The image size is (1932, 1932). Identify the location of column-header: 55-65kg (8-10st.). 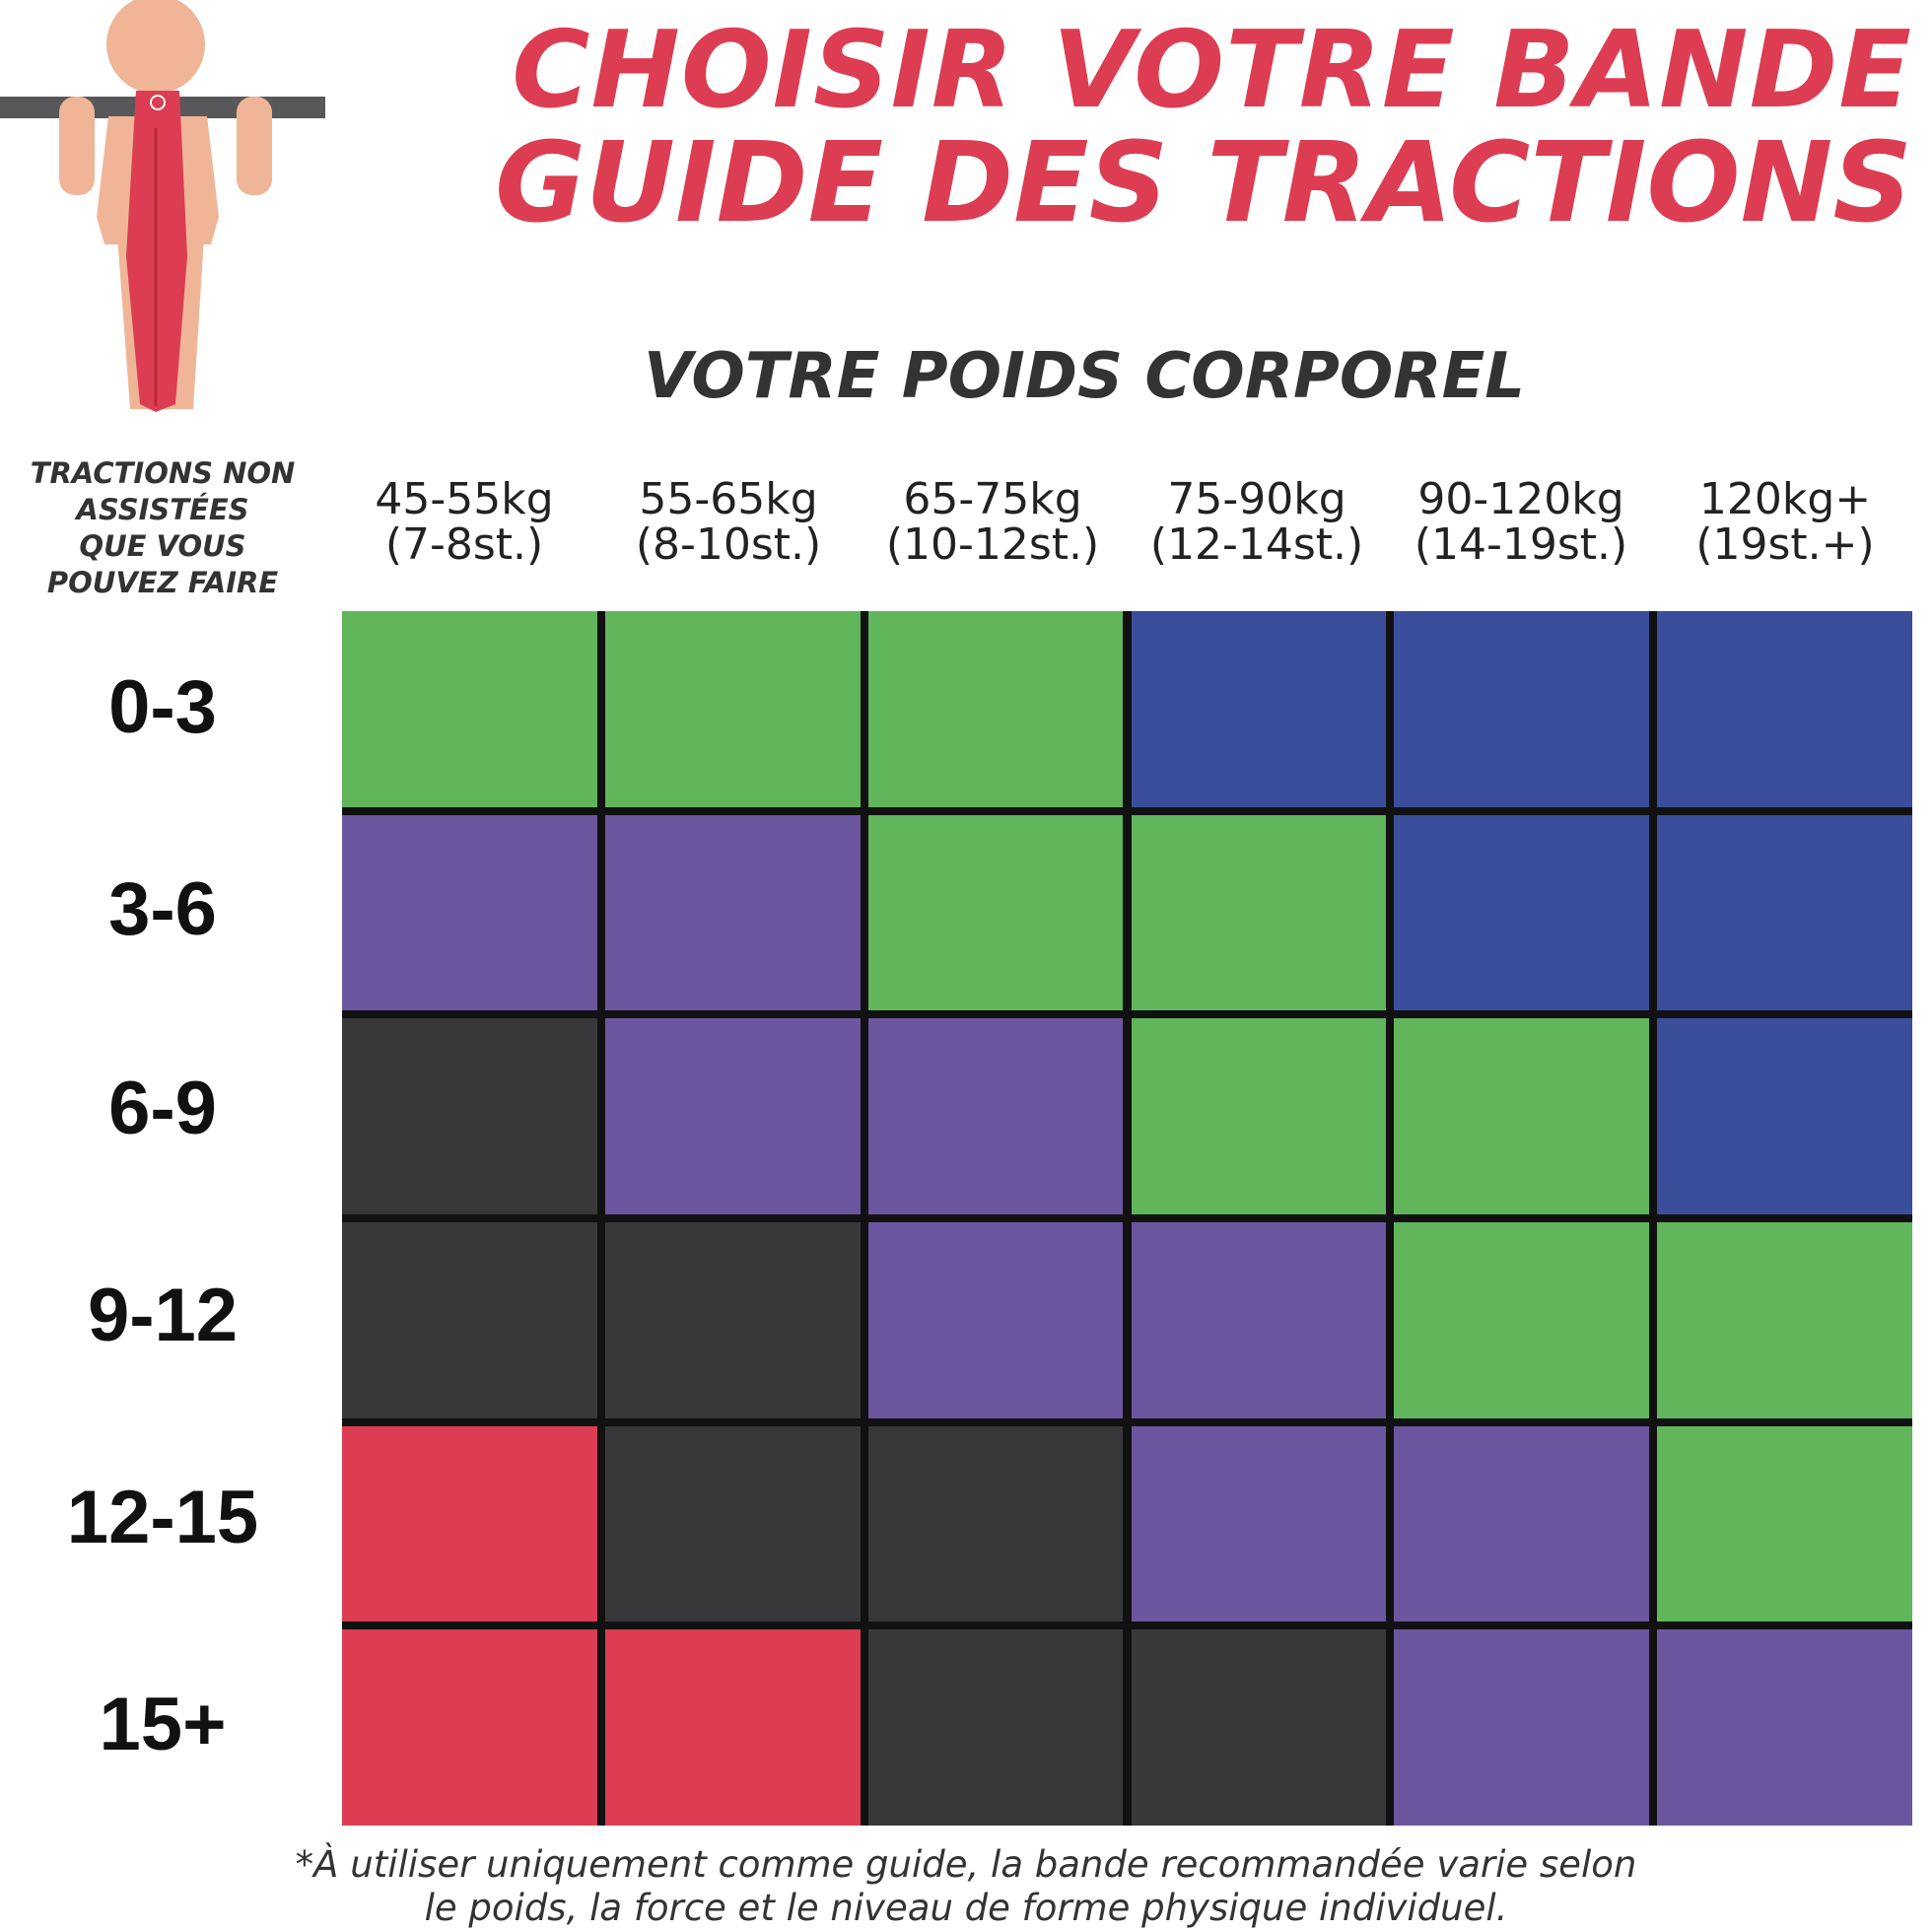
(728, 523).